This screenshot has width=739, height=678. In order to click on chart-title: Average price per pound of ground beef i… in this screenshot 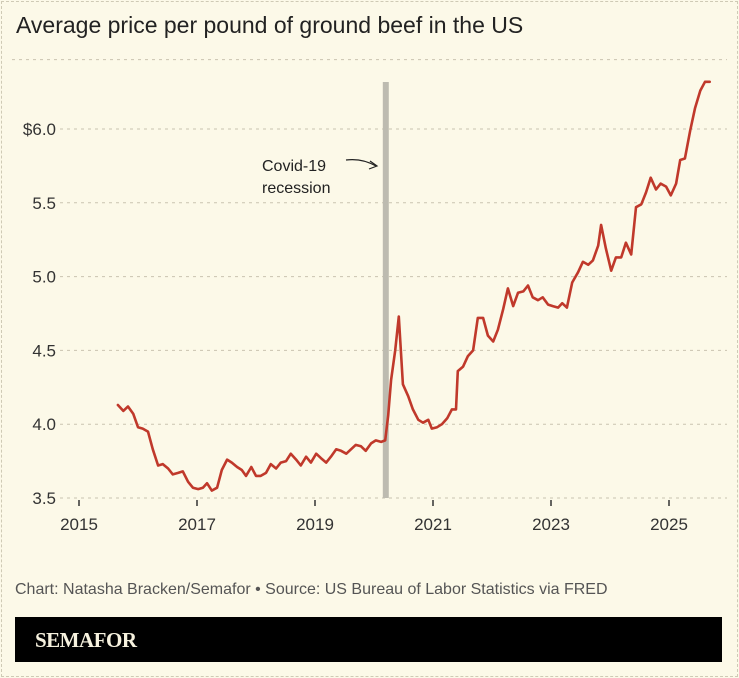, I will do `click(270, 25)`.